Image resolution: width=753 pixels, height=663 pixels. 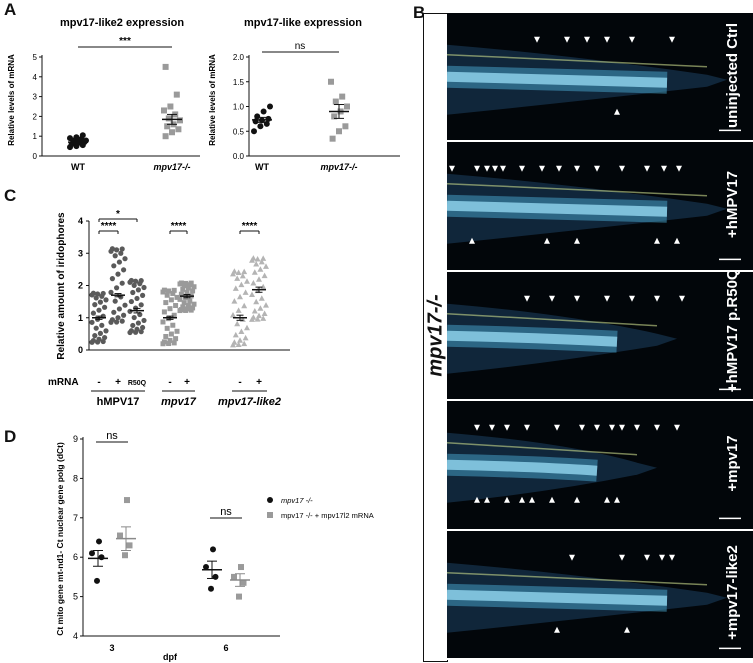 What do you see at coordinates (239, 57) in the screenshot?
I see `y-tick-label: 2.0` at bounding box center [239, 57].